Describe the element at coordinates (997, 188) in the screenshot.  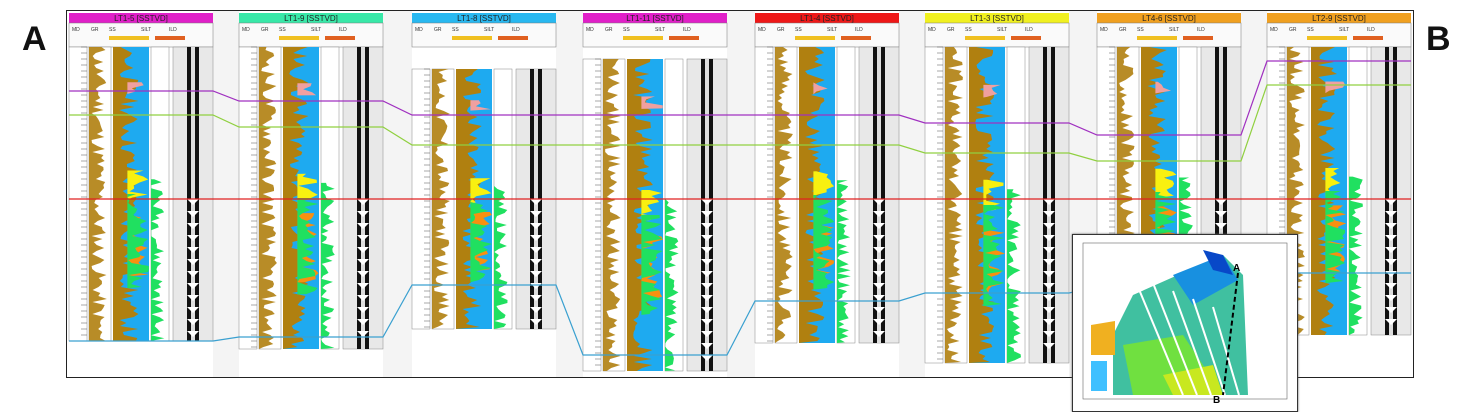
I see `well-6: LT1-3 [SSTVD] MD GR SS SILT ILD` at that location.